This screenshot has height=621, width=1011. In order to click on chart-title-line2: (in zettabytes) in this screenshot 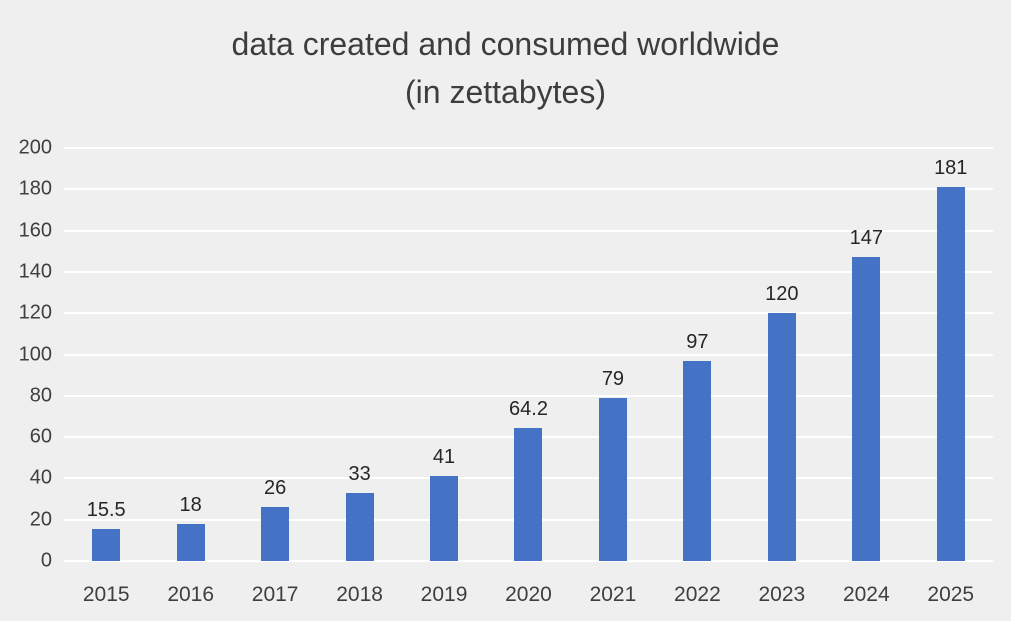, I will do `click(505, 92)`.